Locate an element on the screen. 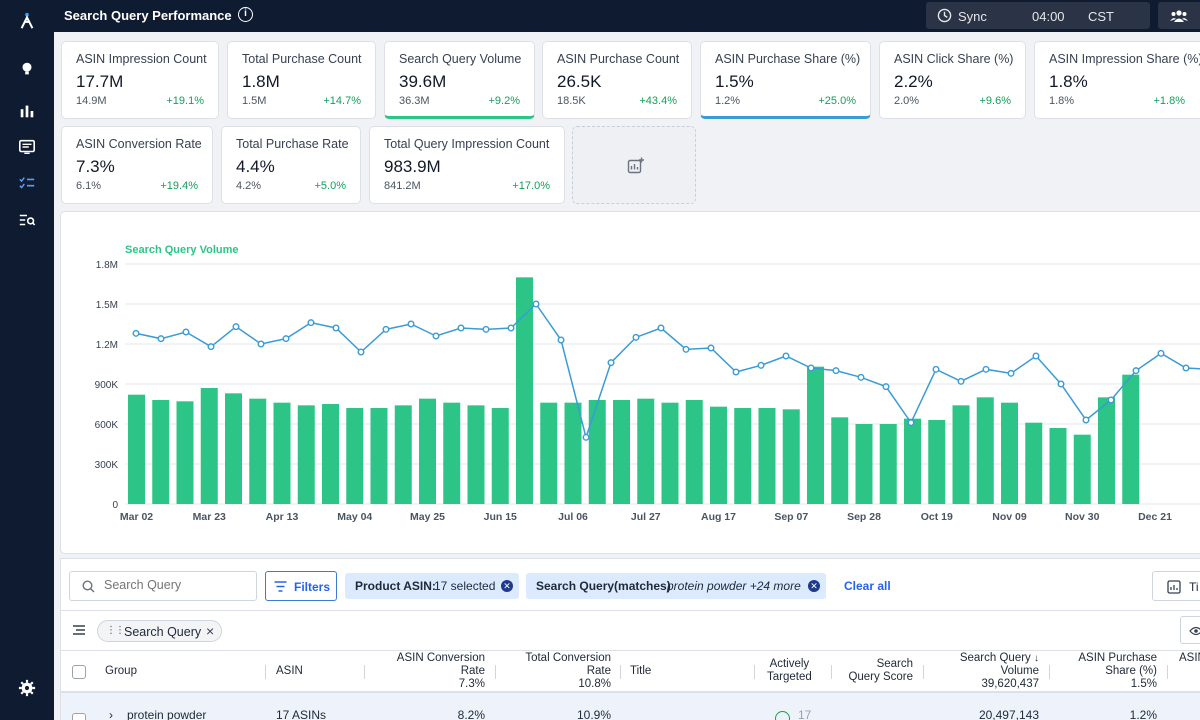 This screenshot has width=1200, height=720. kpi-card-total-purchase-count: Total Purchase Count 1.8M 1.5M +14.7% is located at coordinates (301, 80).